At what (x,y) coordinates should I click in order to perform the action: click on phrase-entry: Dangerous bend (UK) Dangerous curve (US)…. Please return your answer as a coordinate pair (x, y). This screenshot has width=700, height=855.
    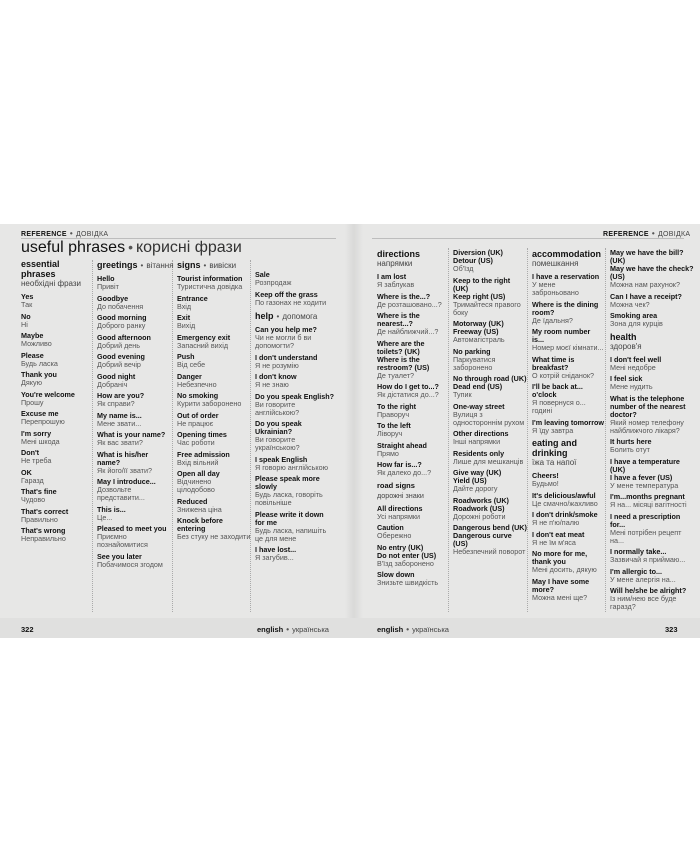
    Looking at the image, I should click on (490, 540).